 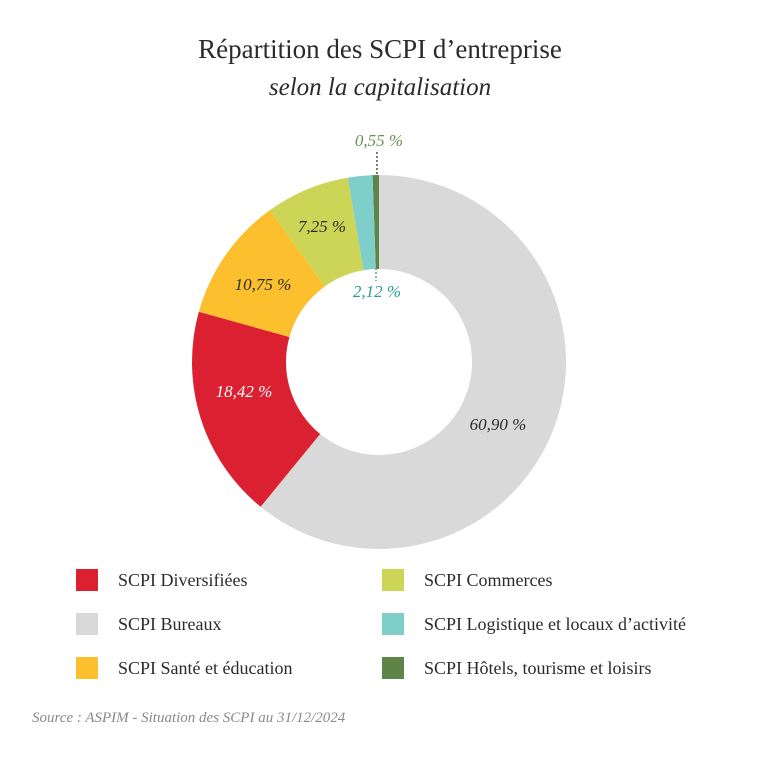 I want to click on legend-item-hotels: SCPI Hôtels, tourisme et loisirs, so click(x=517, y=668).